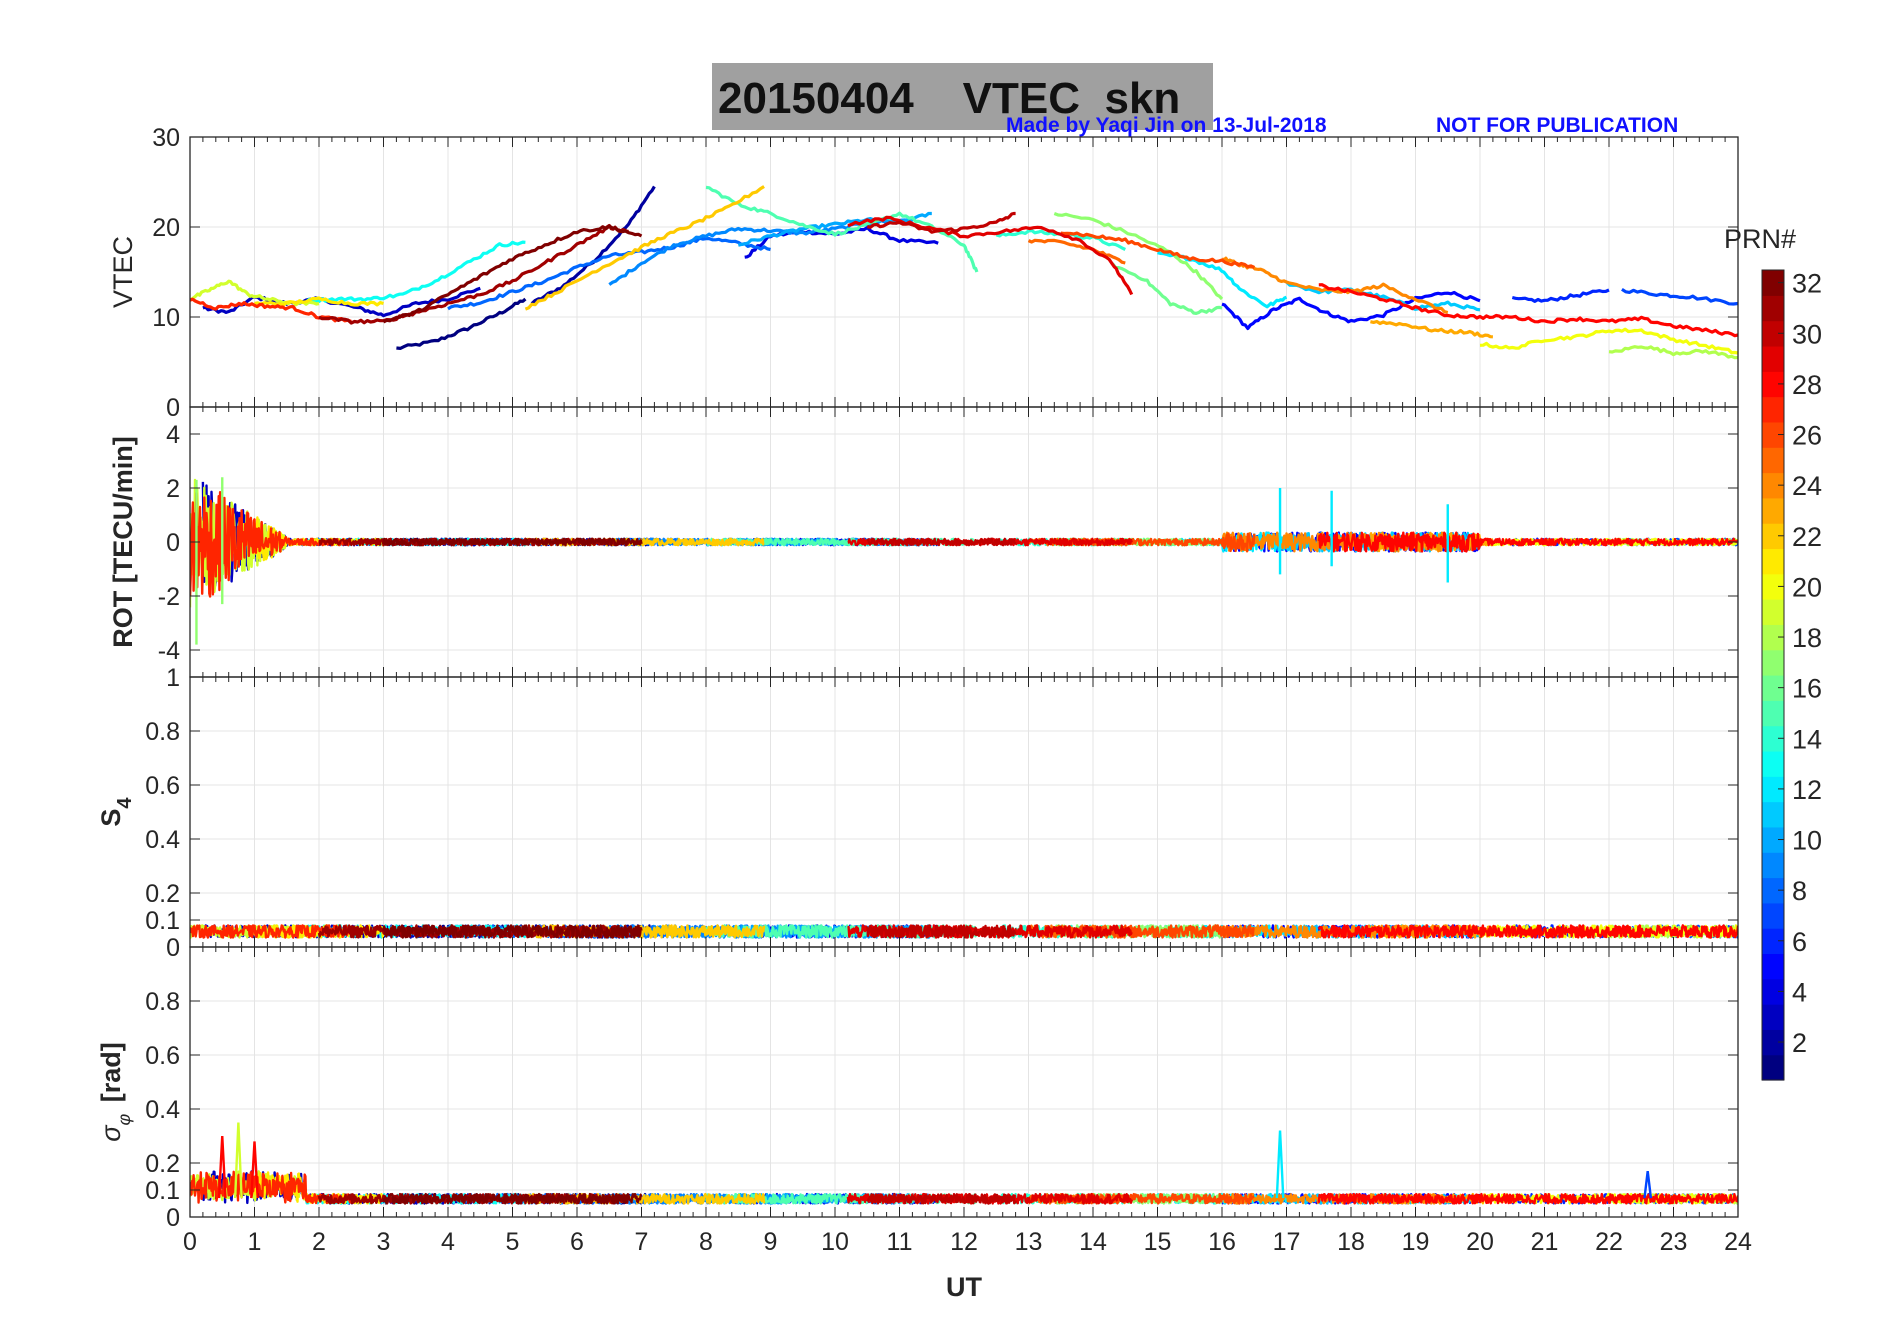  Describe the element at coordinates (964, 1287) in the screenshot. I see `x-axis-label: UT` at that location.